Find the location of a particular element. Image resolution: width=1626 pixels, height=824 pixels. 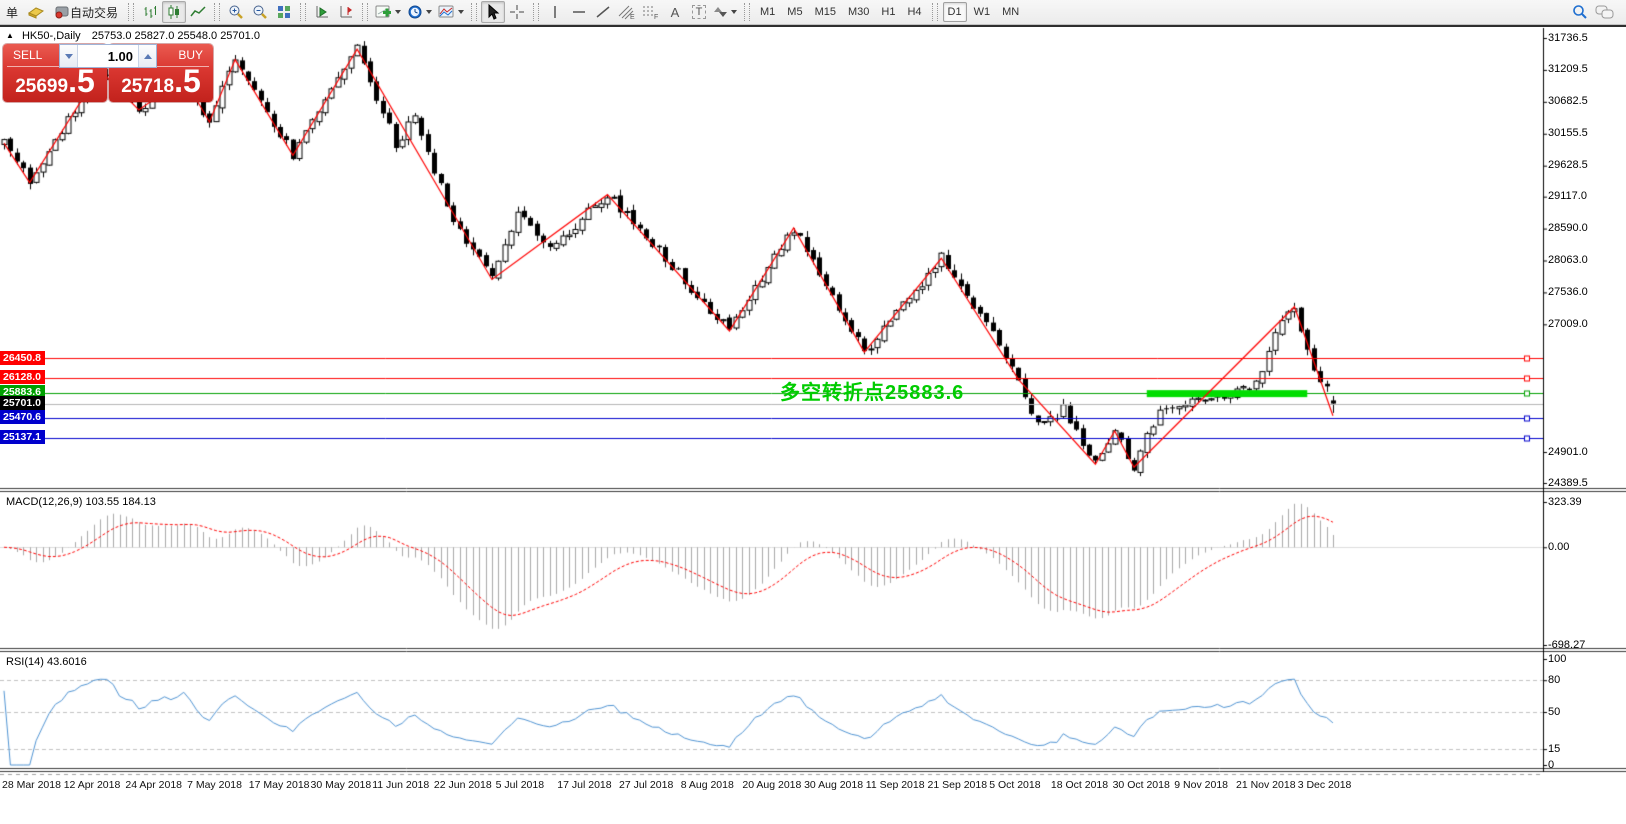

text-tool-icon: A is located at coordinates (675, 12).